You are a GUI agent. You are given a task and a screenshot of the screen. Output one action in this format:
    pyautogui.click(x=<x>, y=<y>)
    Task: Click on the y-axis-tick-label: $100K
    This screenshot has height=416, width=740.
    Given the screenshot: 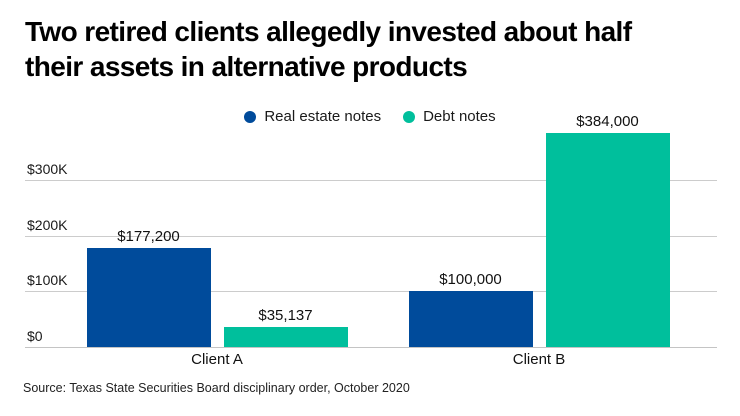 What is the action you would take?
    pyautogui.click(x=47, y=280)
    